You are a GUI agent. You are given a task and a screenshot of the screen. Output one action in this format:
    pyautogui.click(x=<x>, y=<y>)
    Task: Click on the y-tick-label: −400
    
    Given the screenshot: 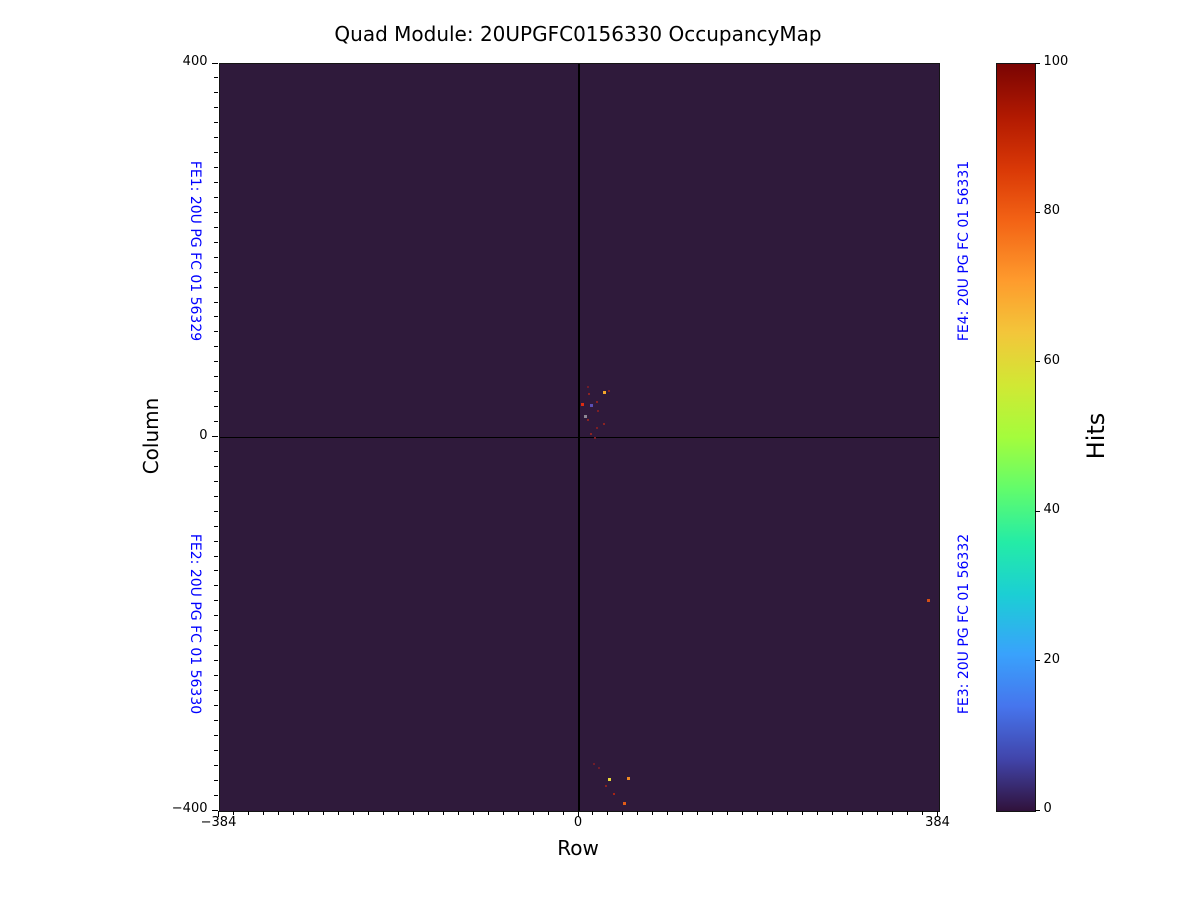 What is the action you would take?
    pyautogui.click(x=189, y=808)
    